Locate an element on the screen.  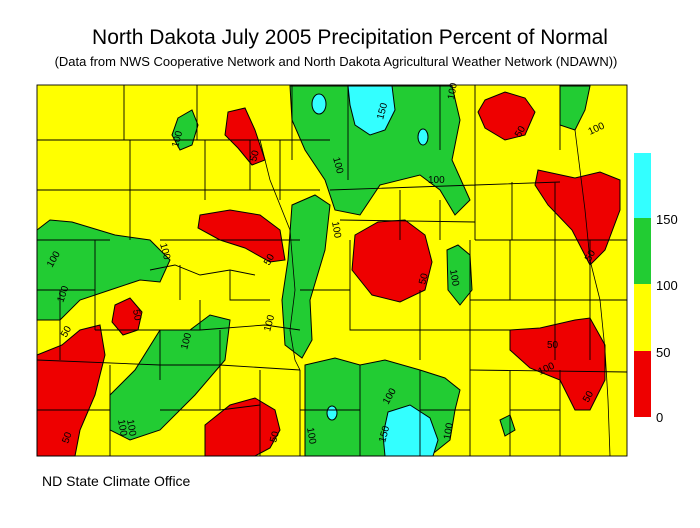
legend-tick-0: 0 is located at coordinates (660, 417).